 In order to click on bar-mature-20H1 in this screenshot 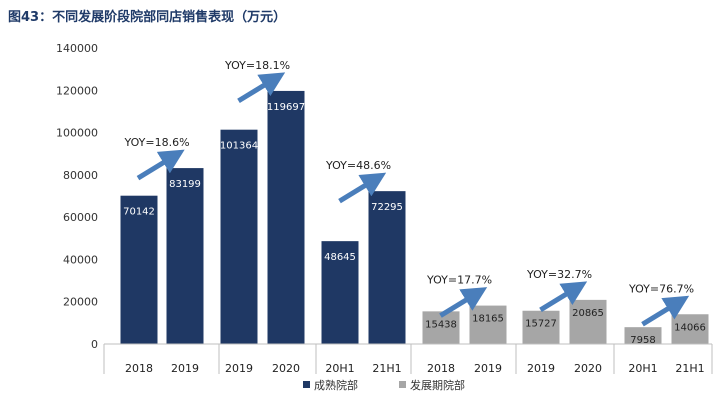, I will do `click(340, 292)`.